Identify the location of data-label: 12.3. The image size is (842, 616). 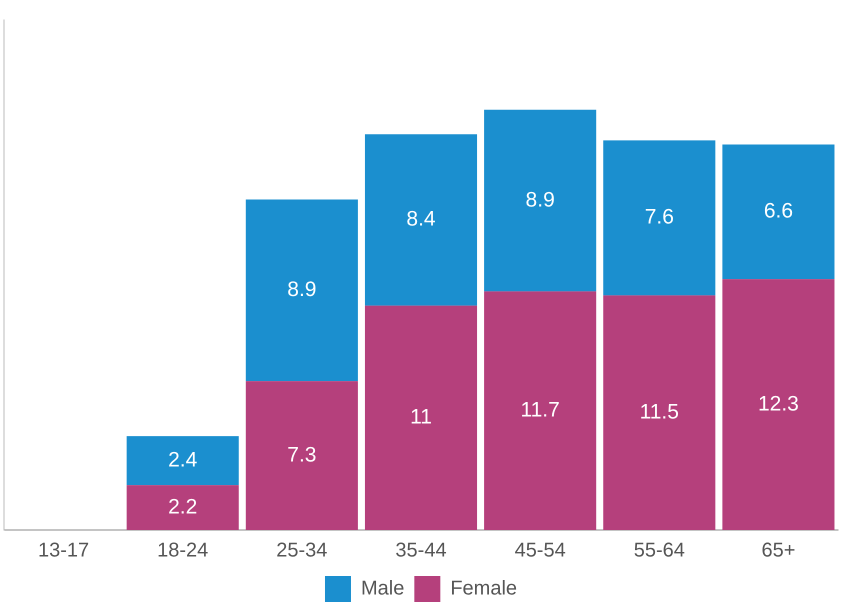
(778, 404).